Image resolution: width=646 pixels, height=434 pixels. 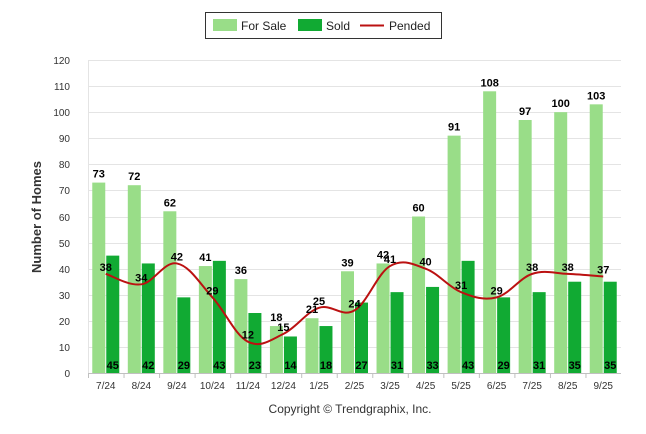 I want to click on legend-label-for-sale: For Sale, so click(x=264, y=26).